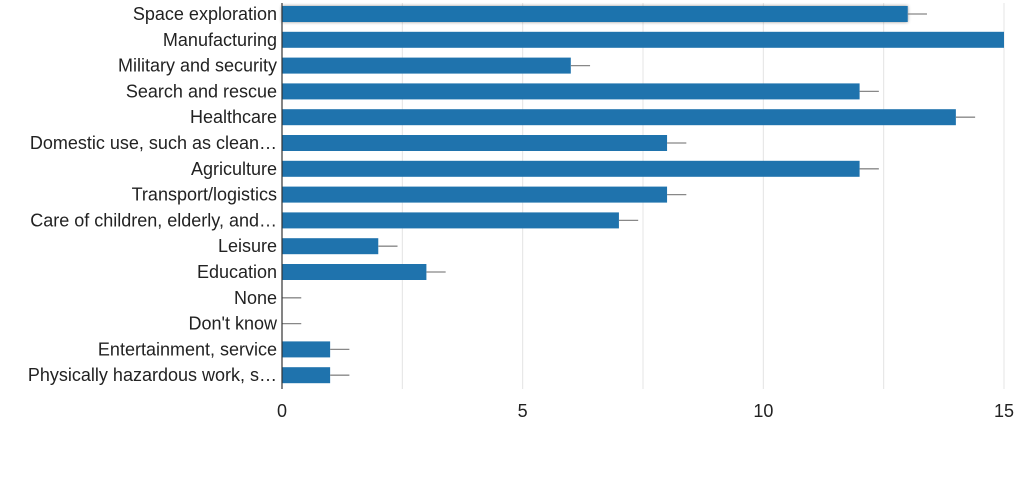  Describe the element at coordinates (234, 169) in the screenshot. I see `category-label: Agriculture` at that location.